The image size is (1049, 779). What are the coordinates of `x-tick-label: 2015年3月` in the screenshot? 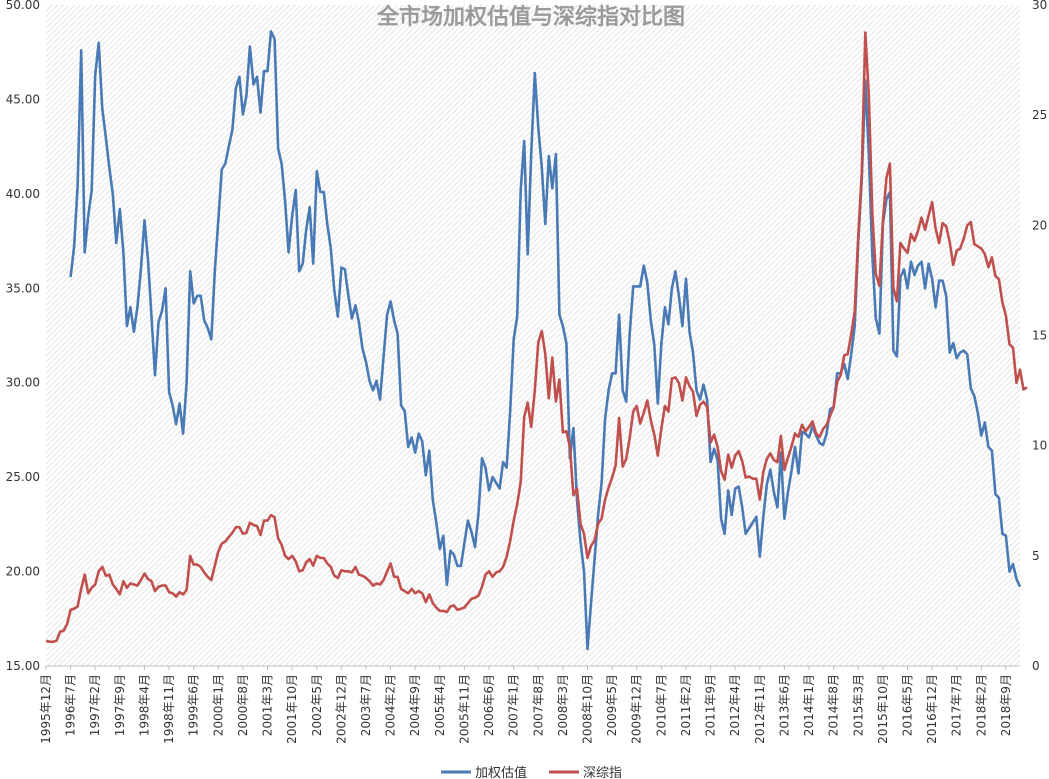 It's located at (858, 705).